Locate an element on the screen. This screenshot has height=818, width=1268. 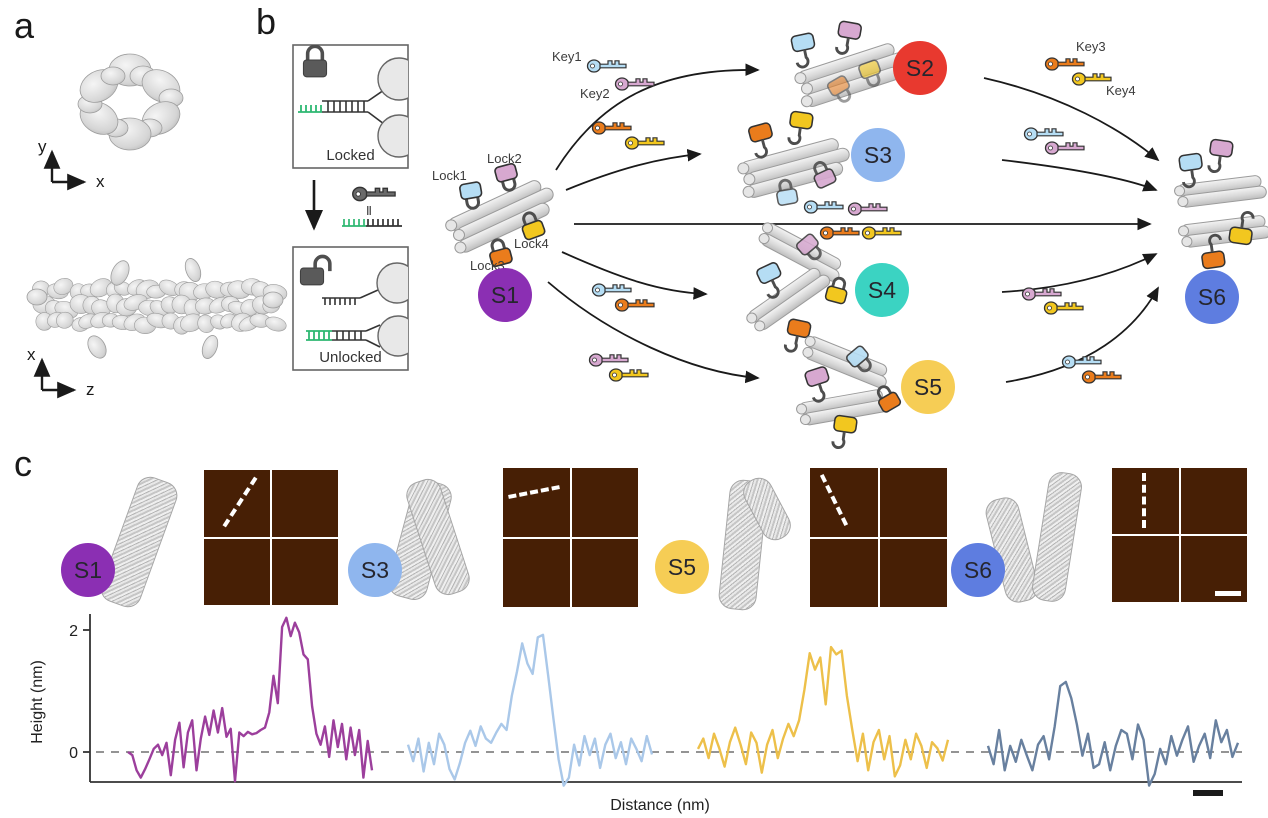
arrow-s1-s5 is located at coordinates (653, 332).